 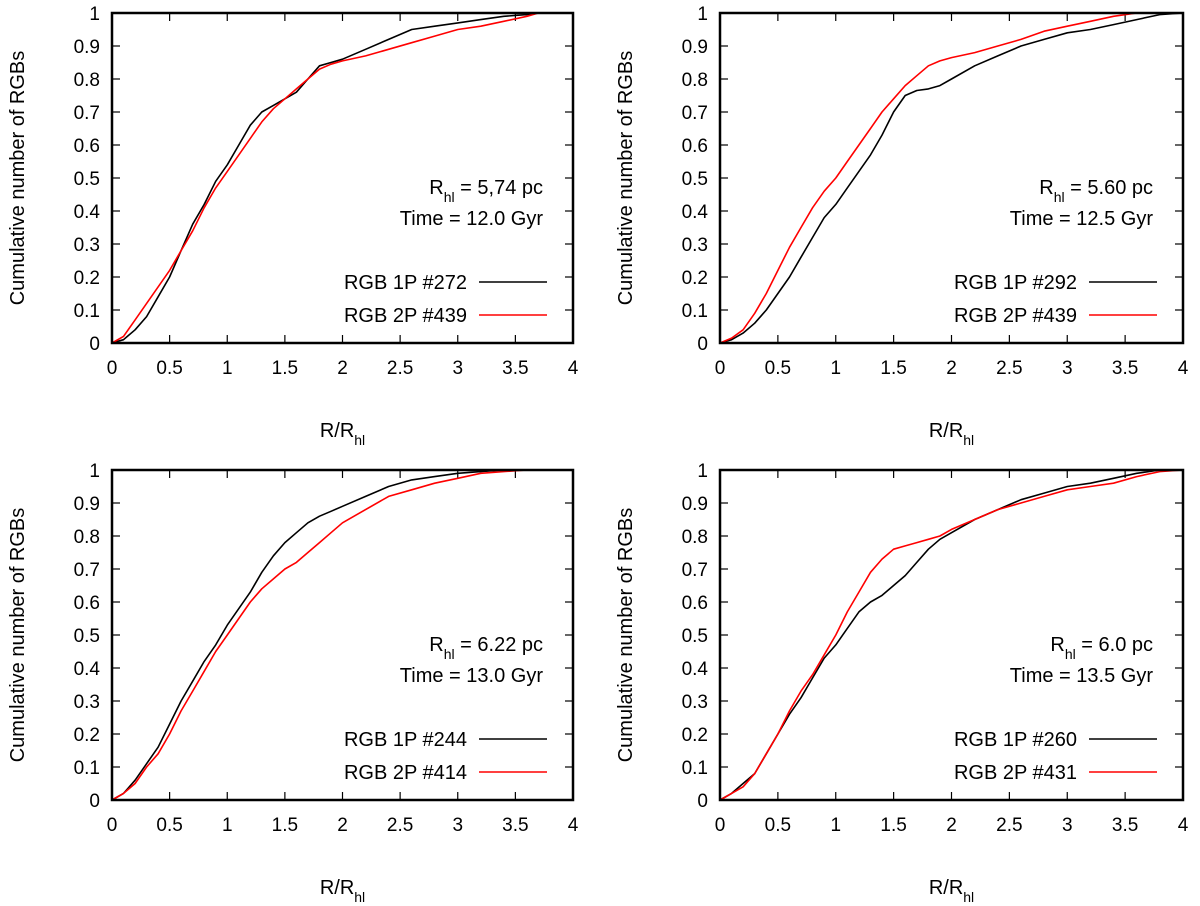 What do you see at coordinates (1082, 676) in the screenshot?
I see `time-annotation: Time = 13.5 Gyr` at bounding box center [1082, 676].